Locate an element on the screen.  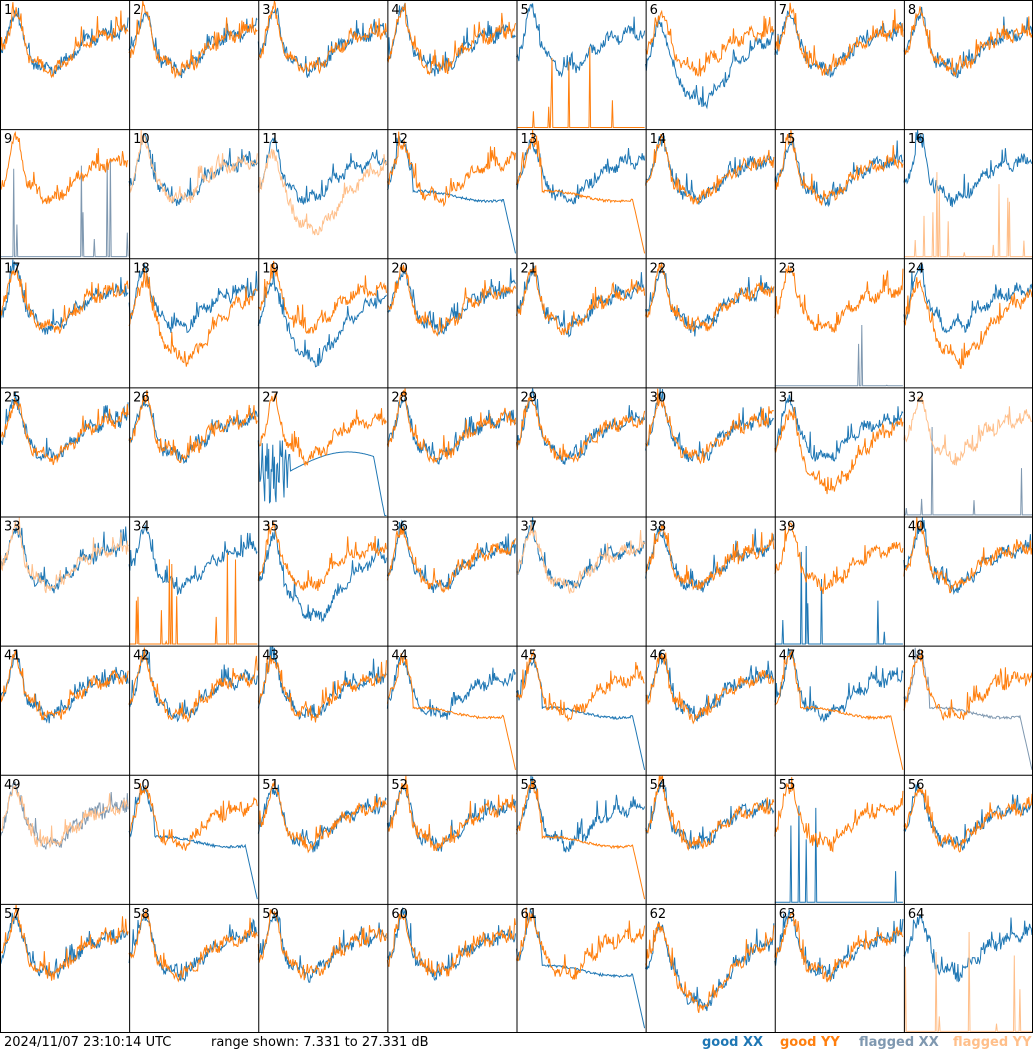
panel-7: 7 is located at coordinates (839, 40).